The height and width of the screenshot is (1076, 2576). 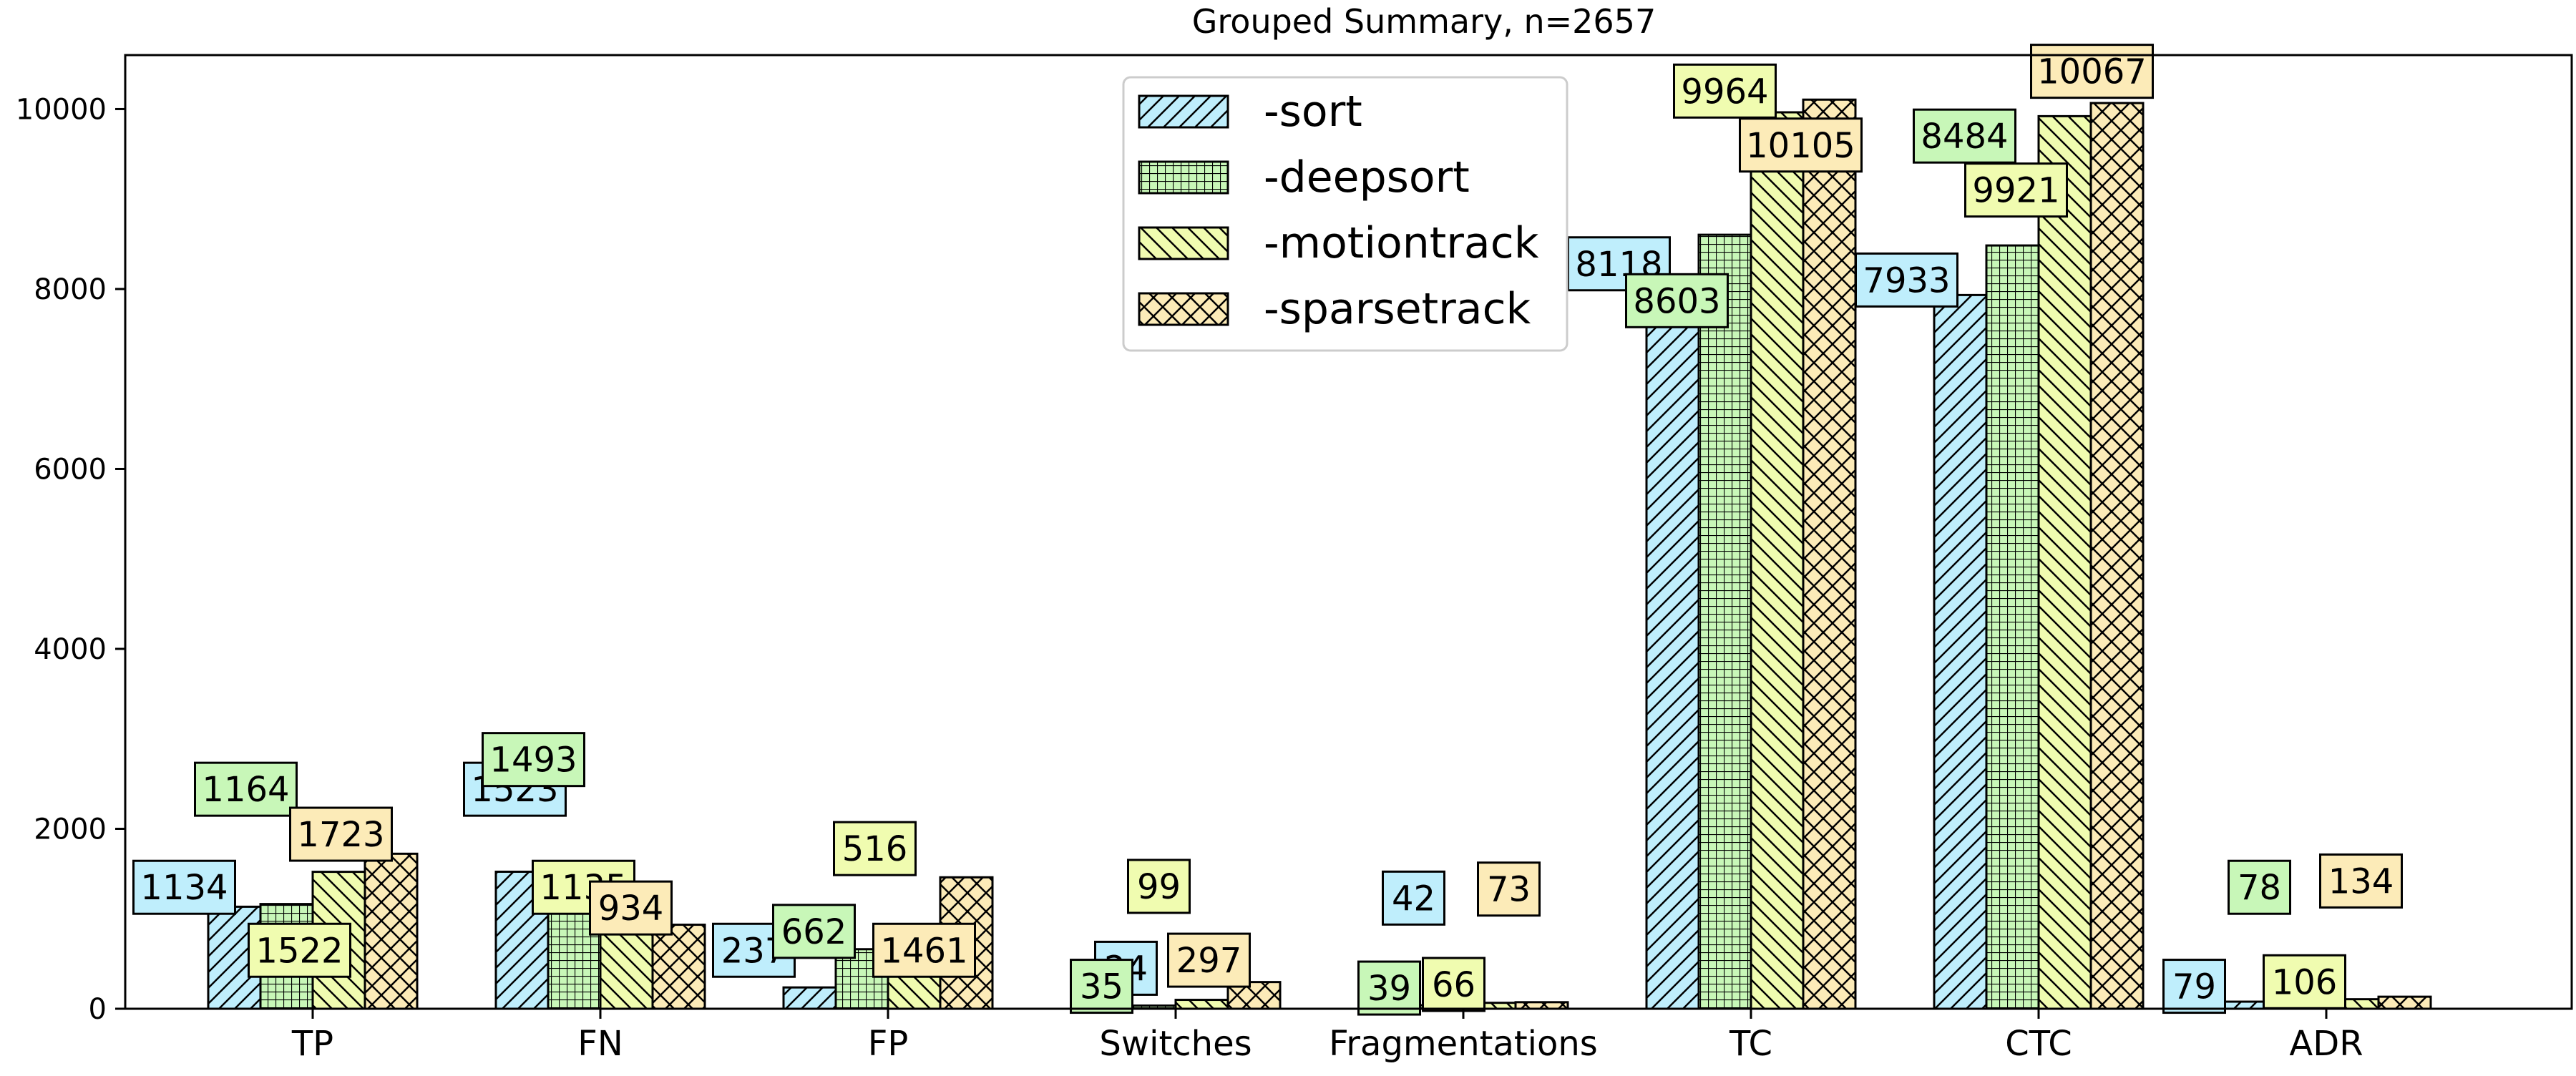 What do you see at coordinates (2326, 1044) in the screenshot?
I see `x-tick-label-adr: ADR` at bounding box center [2326, 1044].